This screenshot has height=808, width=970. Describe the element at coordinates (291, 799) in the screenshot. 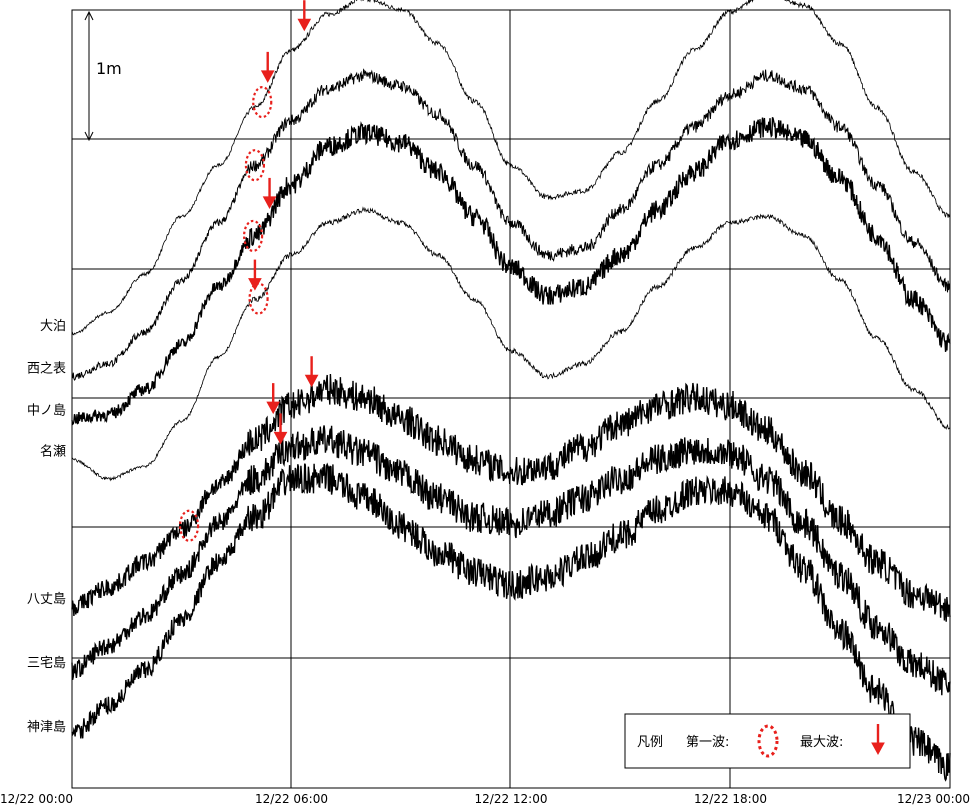

I see `x-tick-label-1: 12/22 06:00` at that location.